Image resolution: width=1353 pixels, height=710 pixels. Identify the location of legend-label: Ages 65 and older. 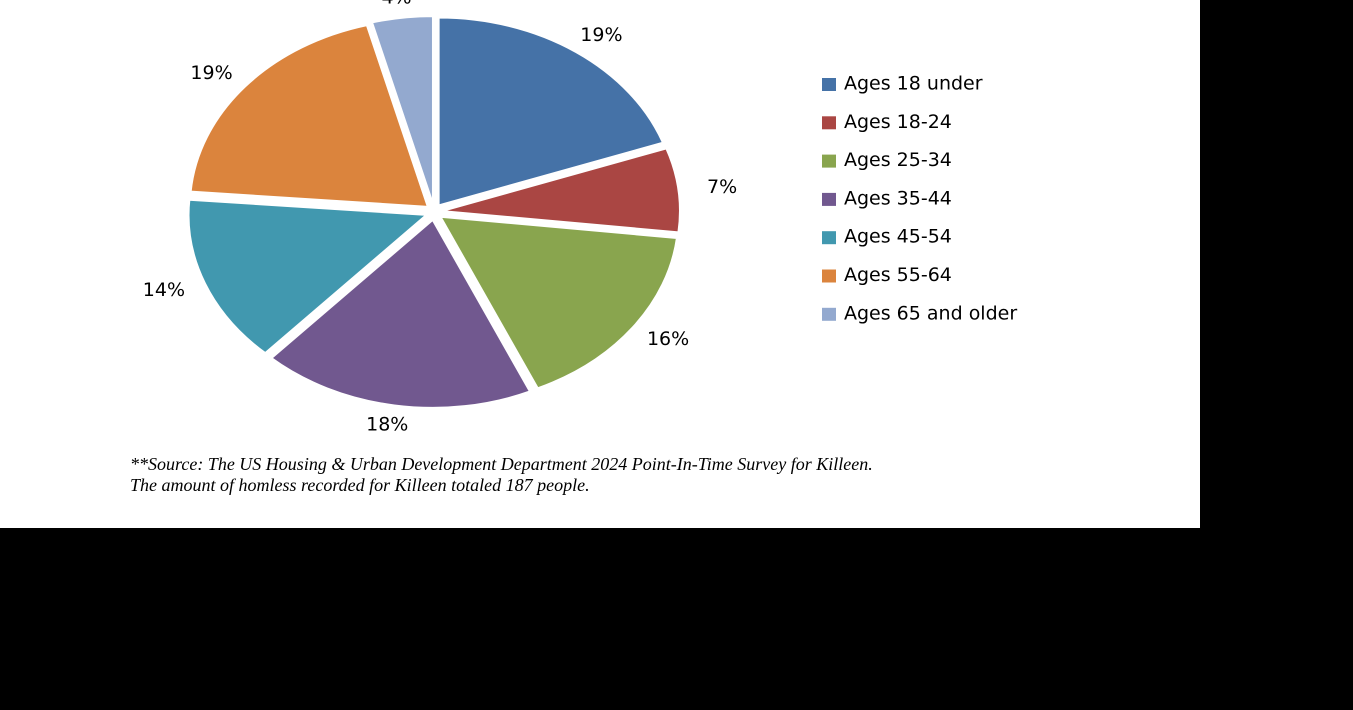
(930, 313).